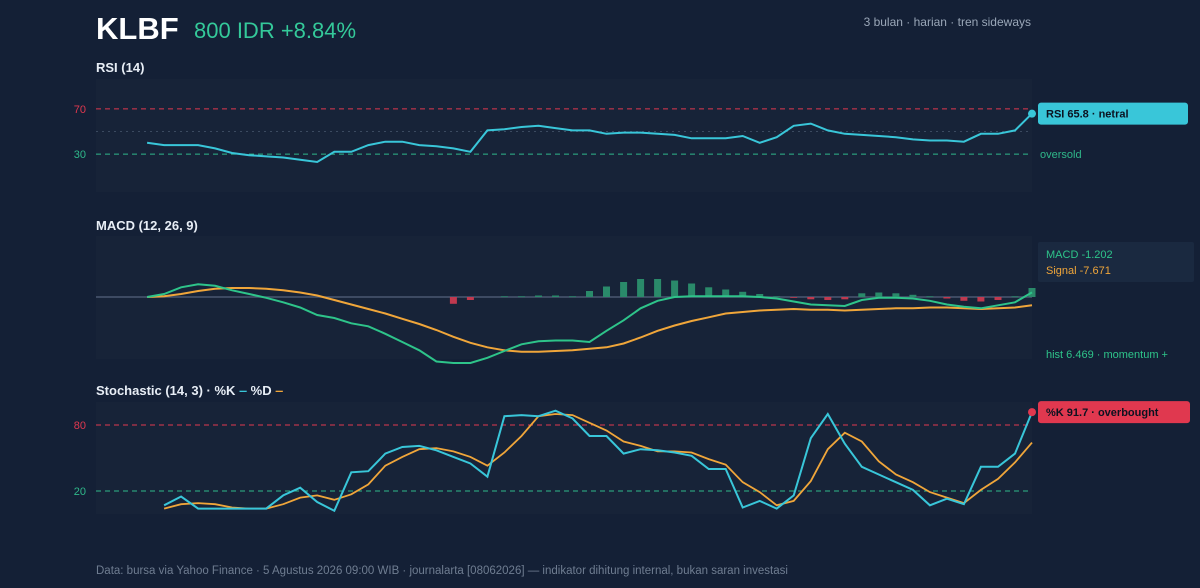 The image size is (1200, 588). I want to click on rsi-panel-title: RSI (14), so click(120, 67).